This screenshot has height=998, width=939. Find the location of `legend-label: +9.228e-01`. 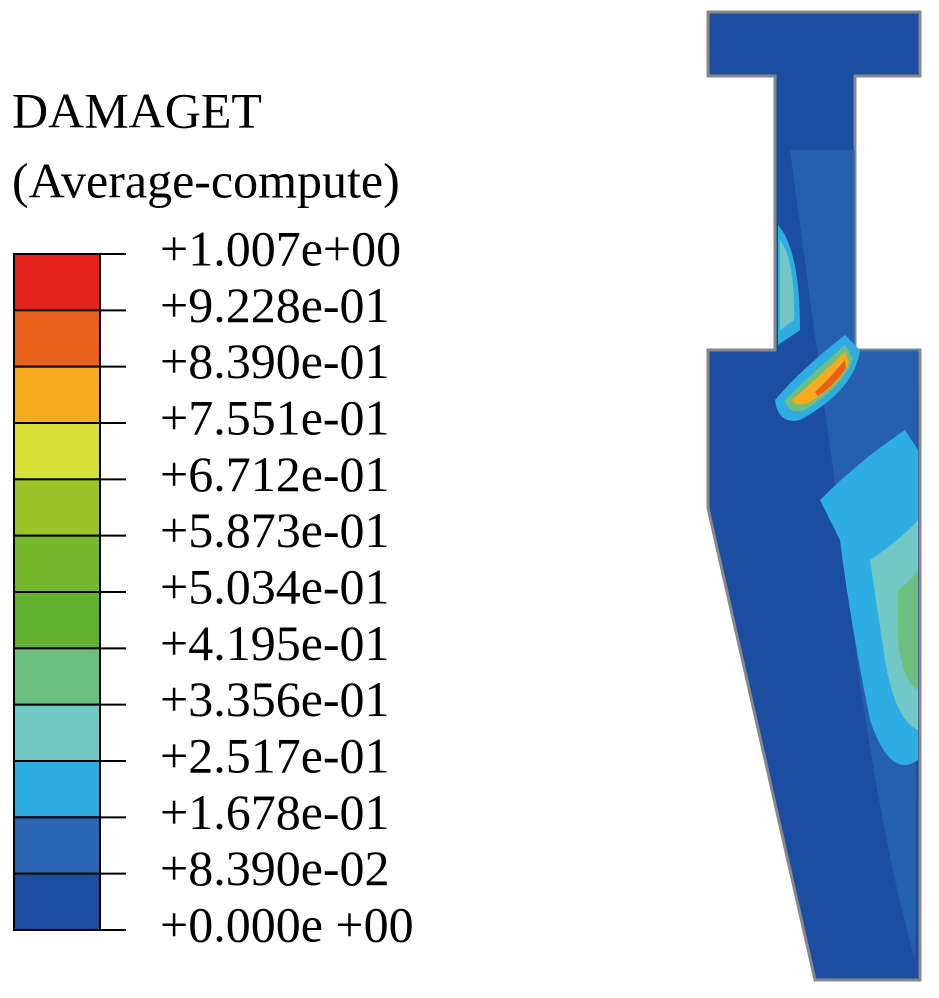

legend-label: +9.228e-01 is located at coordinates (275, 305).